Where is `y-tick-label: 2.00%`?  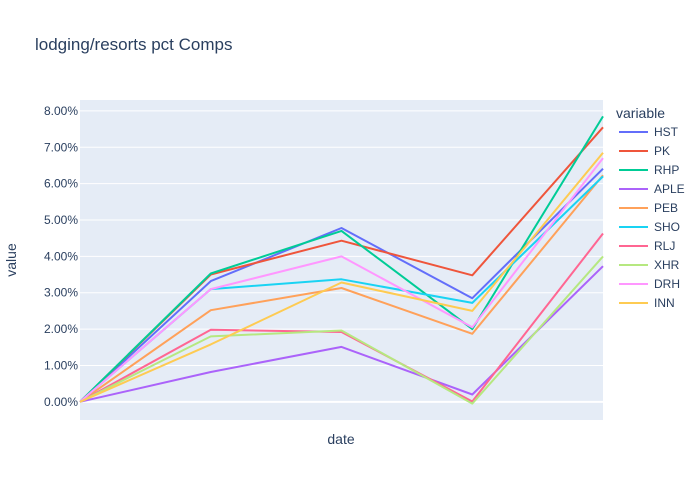 y-tick-label: 2.00% is located at coordinates (61, 329).